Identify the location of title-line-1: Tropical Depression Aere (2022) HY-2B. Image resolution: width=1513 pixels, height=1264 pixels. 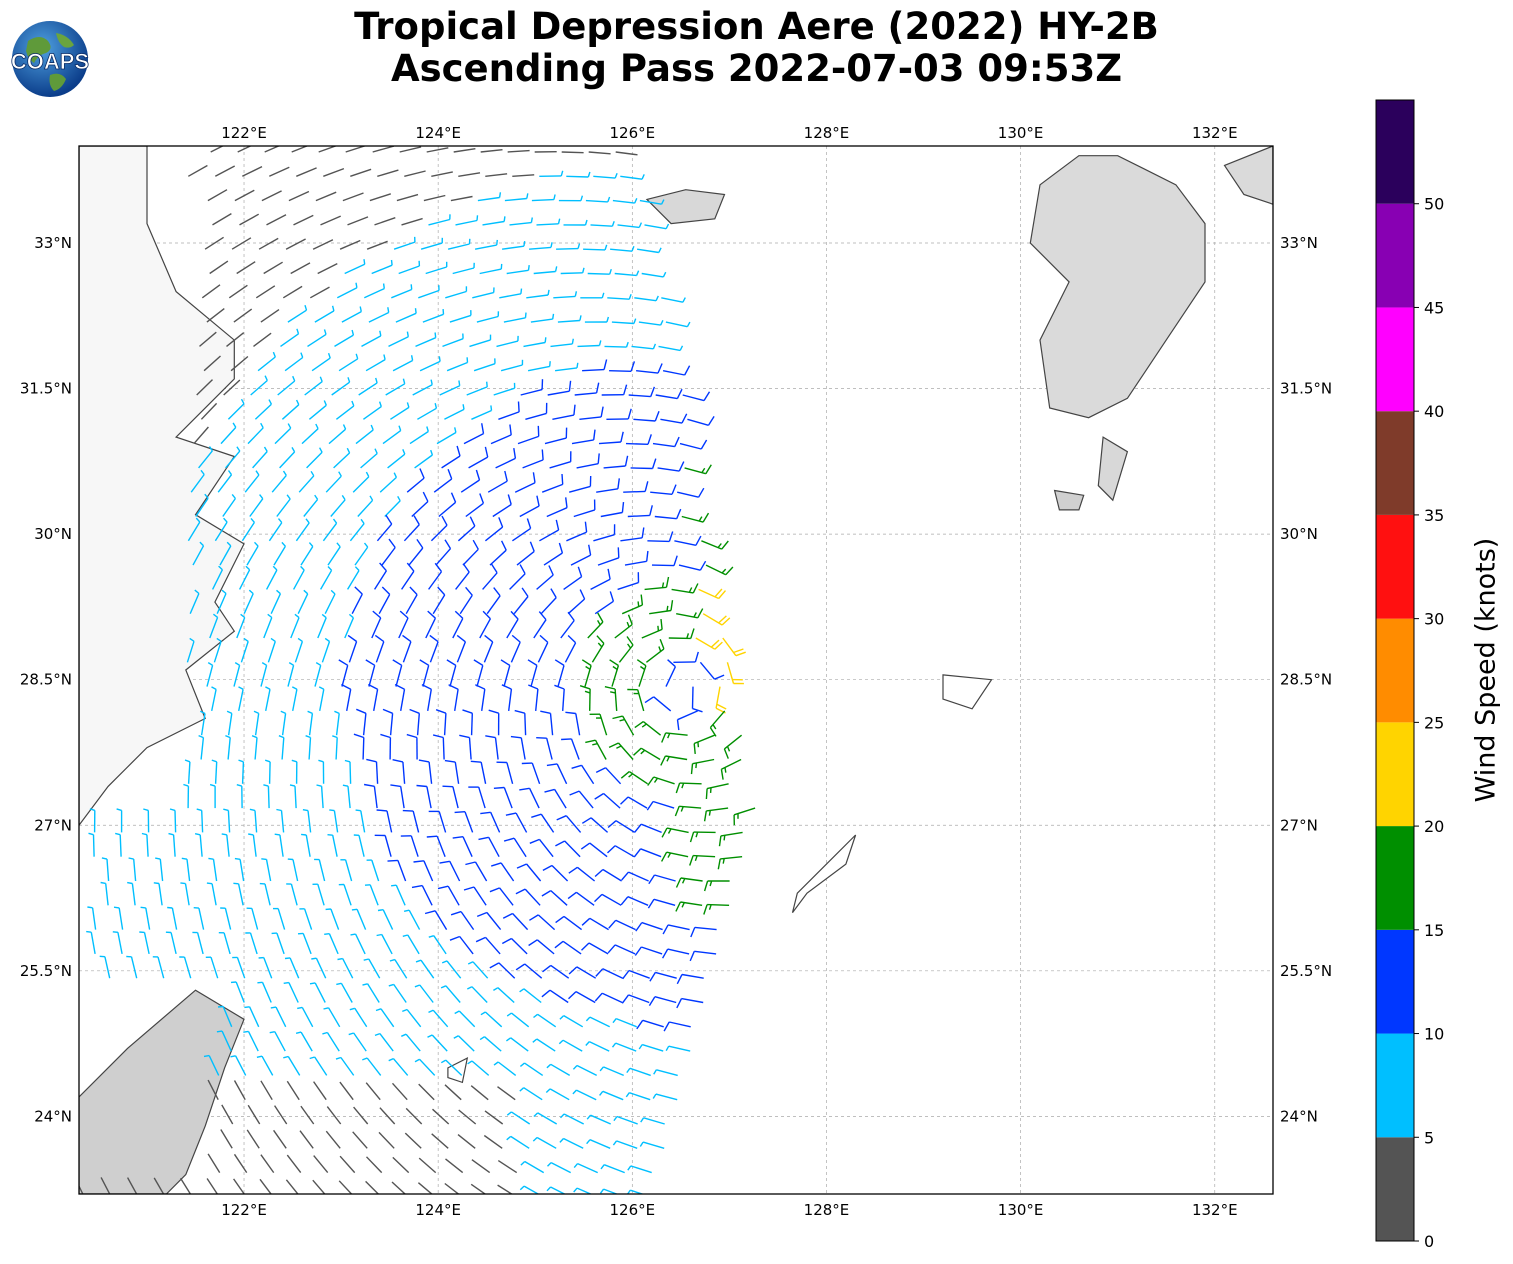
(756, 26).